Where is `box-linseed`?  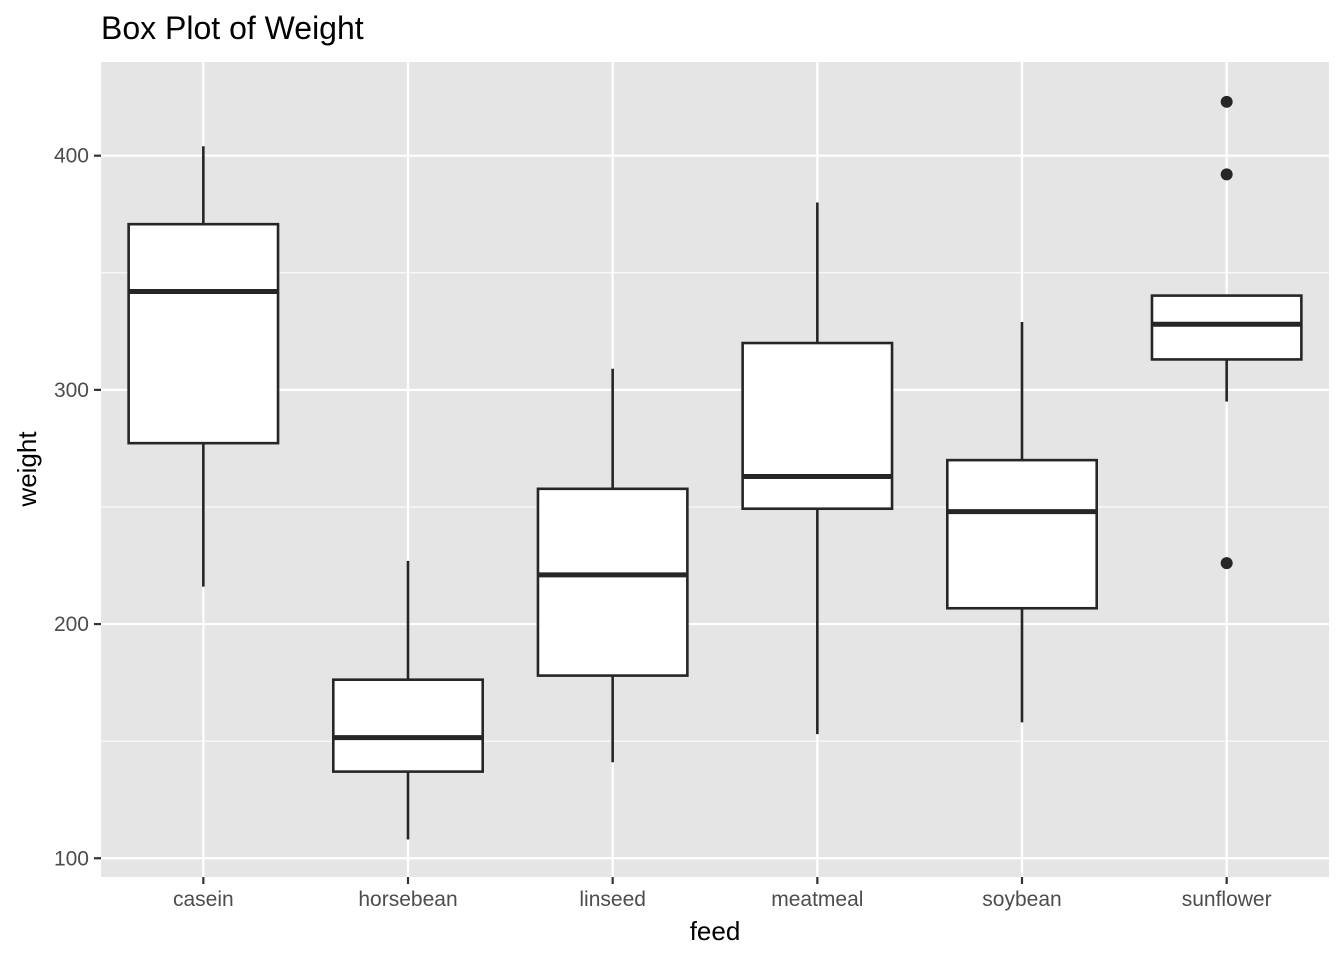
box-linseed is located at coordinates (612, 565).